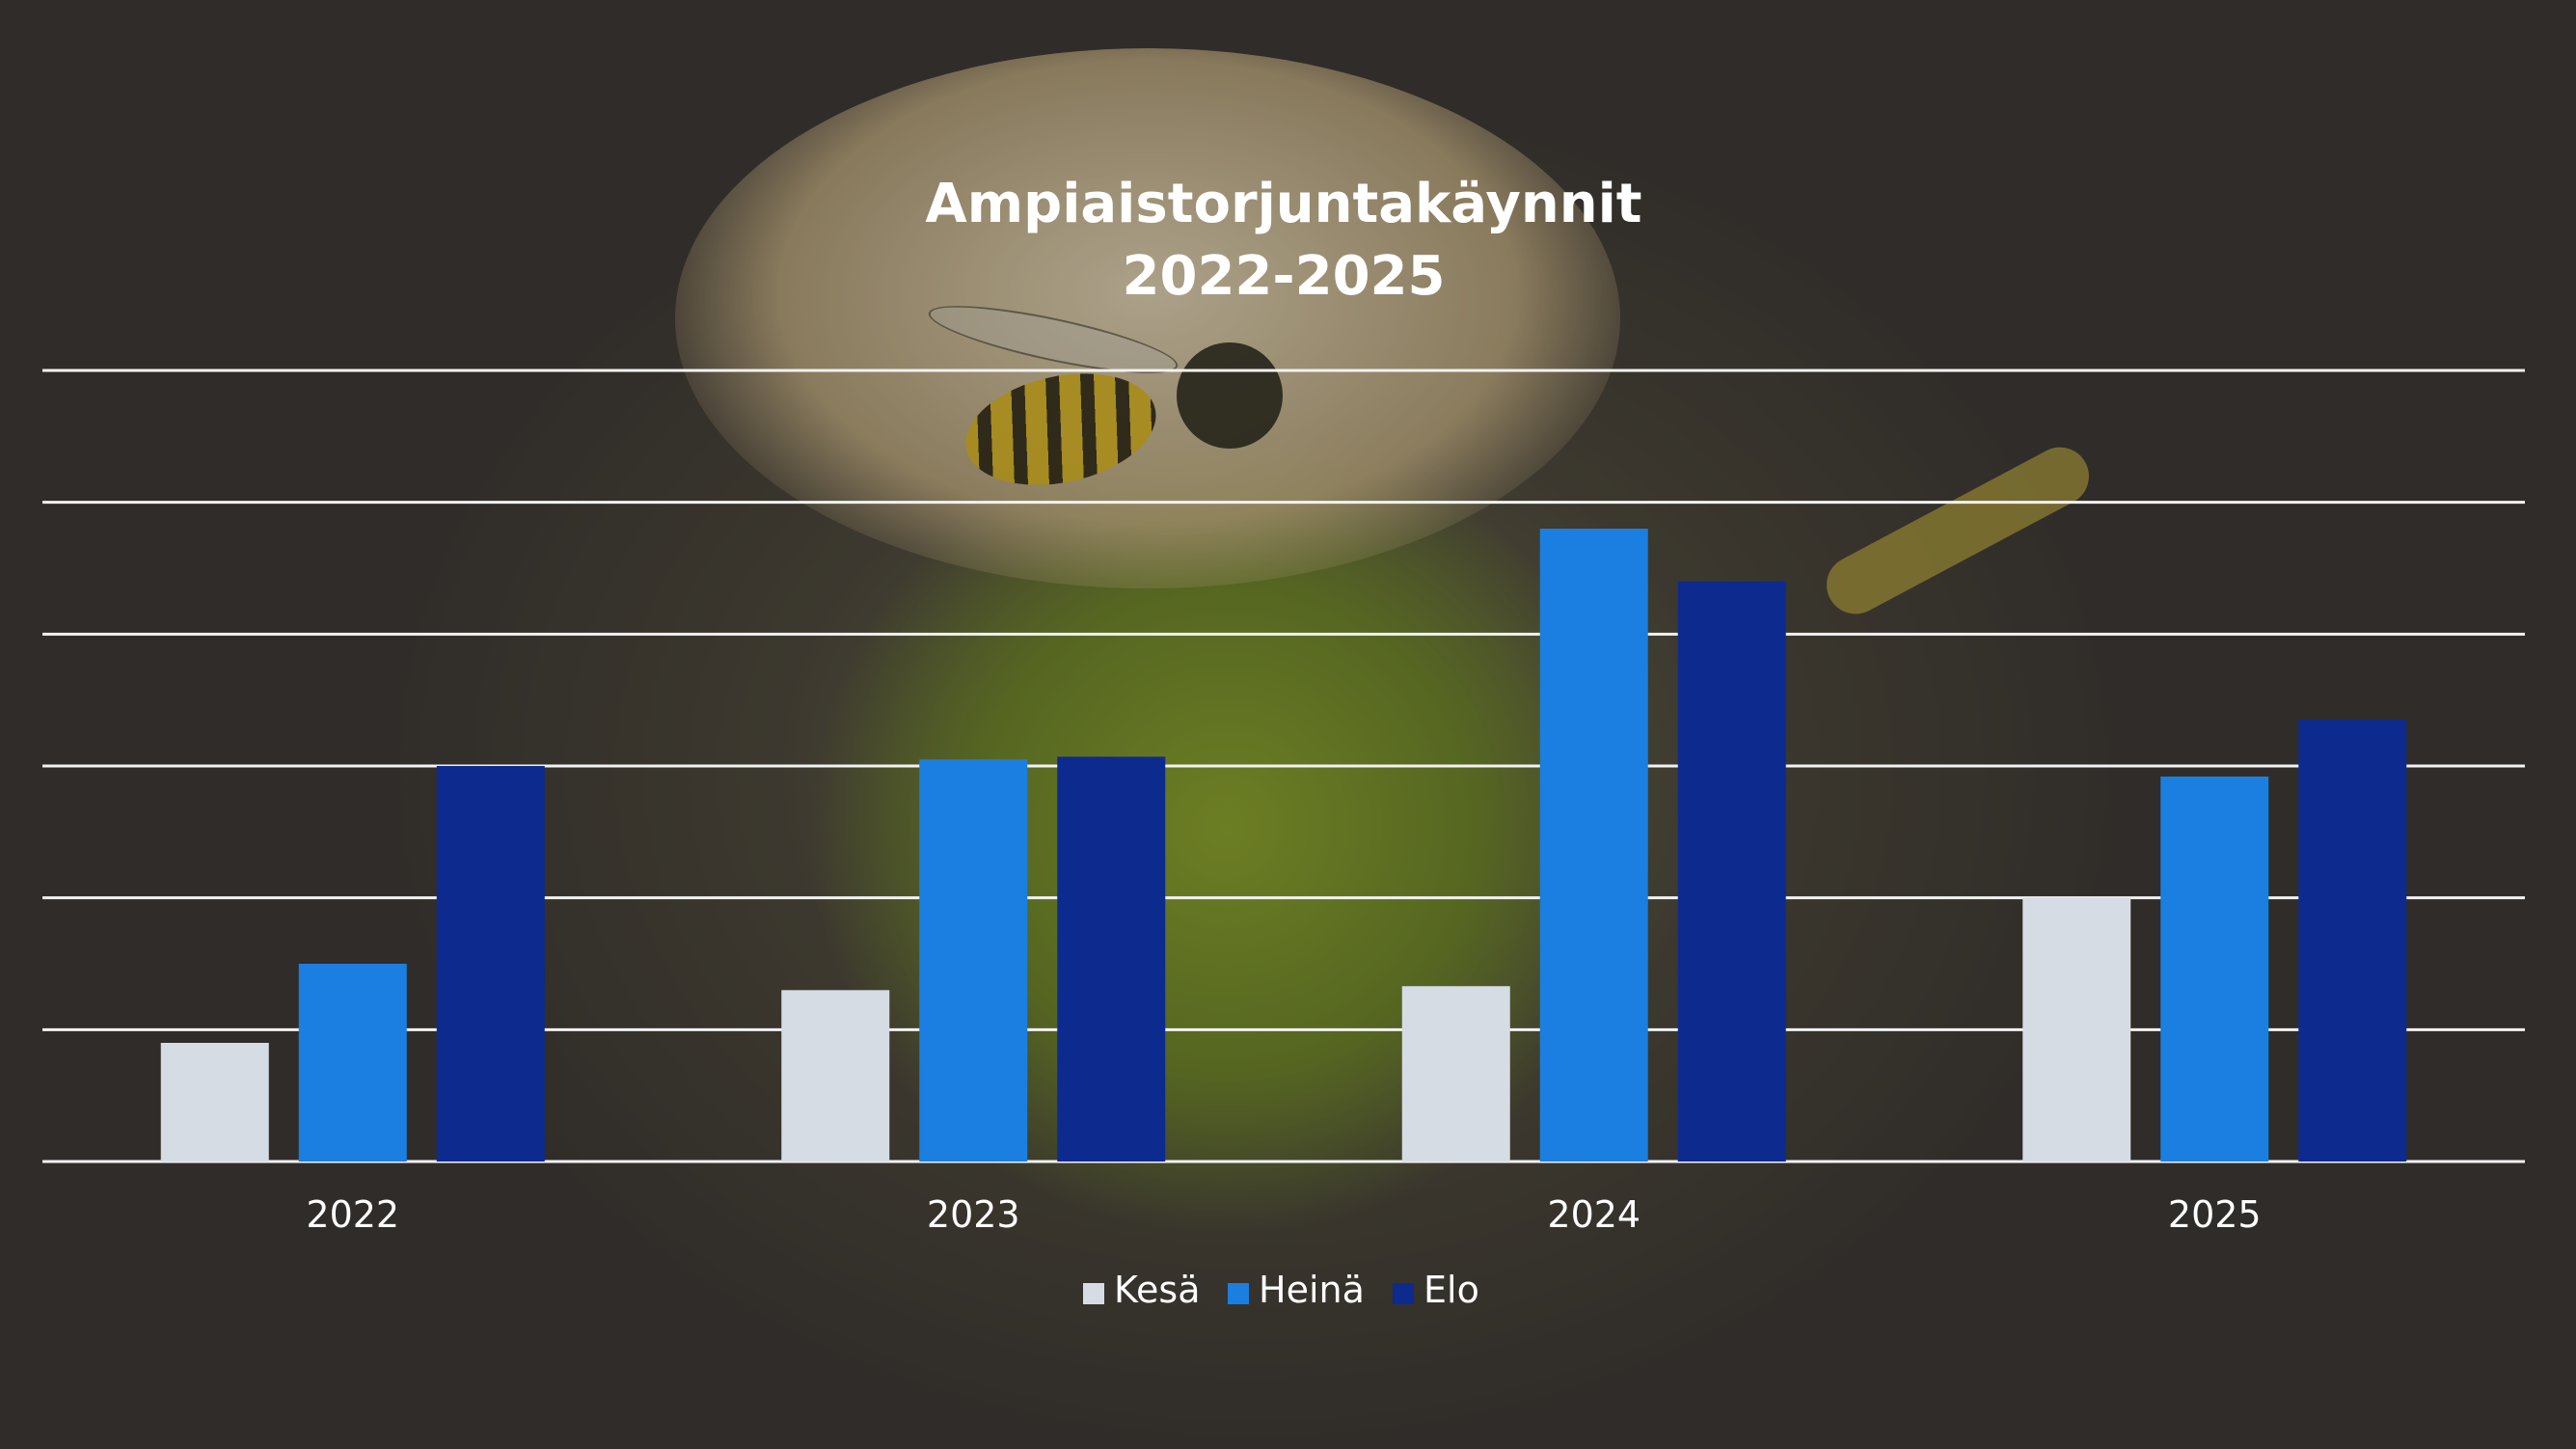 This screenshot has height=1449, width=2576. Describe the element at coordinates (2352, 941) in the screenshot. I see `bar-2025-elo` at that location.